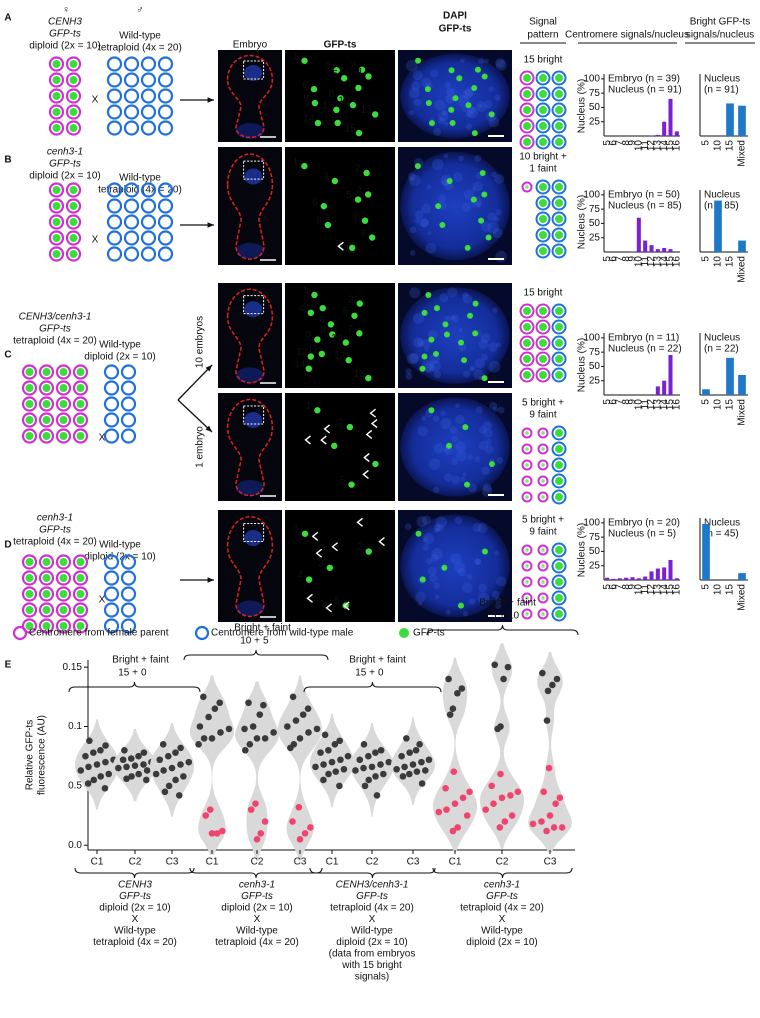 The width and height of the screenshot is (760, 1018). What do you see at coordinates (346, 311) in the screenshot?
I see `signal-number: 5` at bounding box center [346, 311].